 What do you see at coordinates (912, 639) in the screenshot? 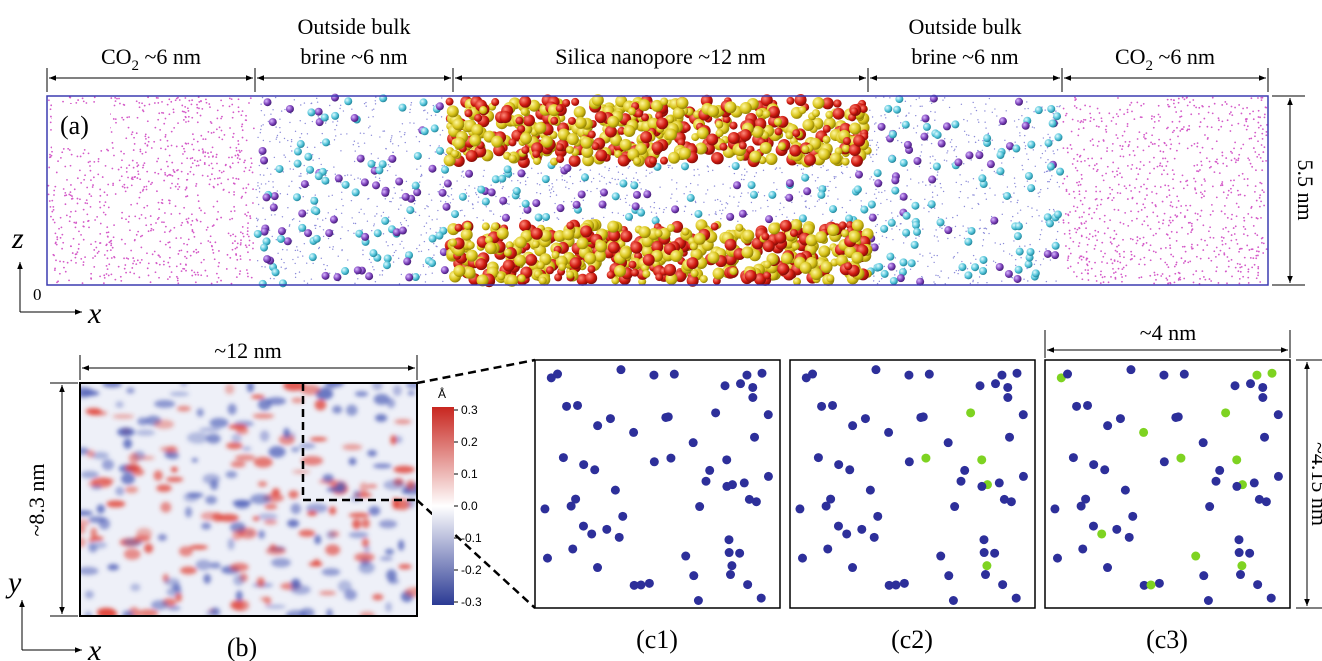
I see `panel-label: (c2)` at bounding box center [912, 639].